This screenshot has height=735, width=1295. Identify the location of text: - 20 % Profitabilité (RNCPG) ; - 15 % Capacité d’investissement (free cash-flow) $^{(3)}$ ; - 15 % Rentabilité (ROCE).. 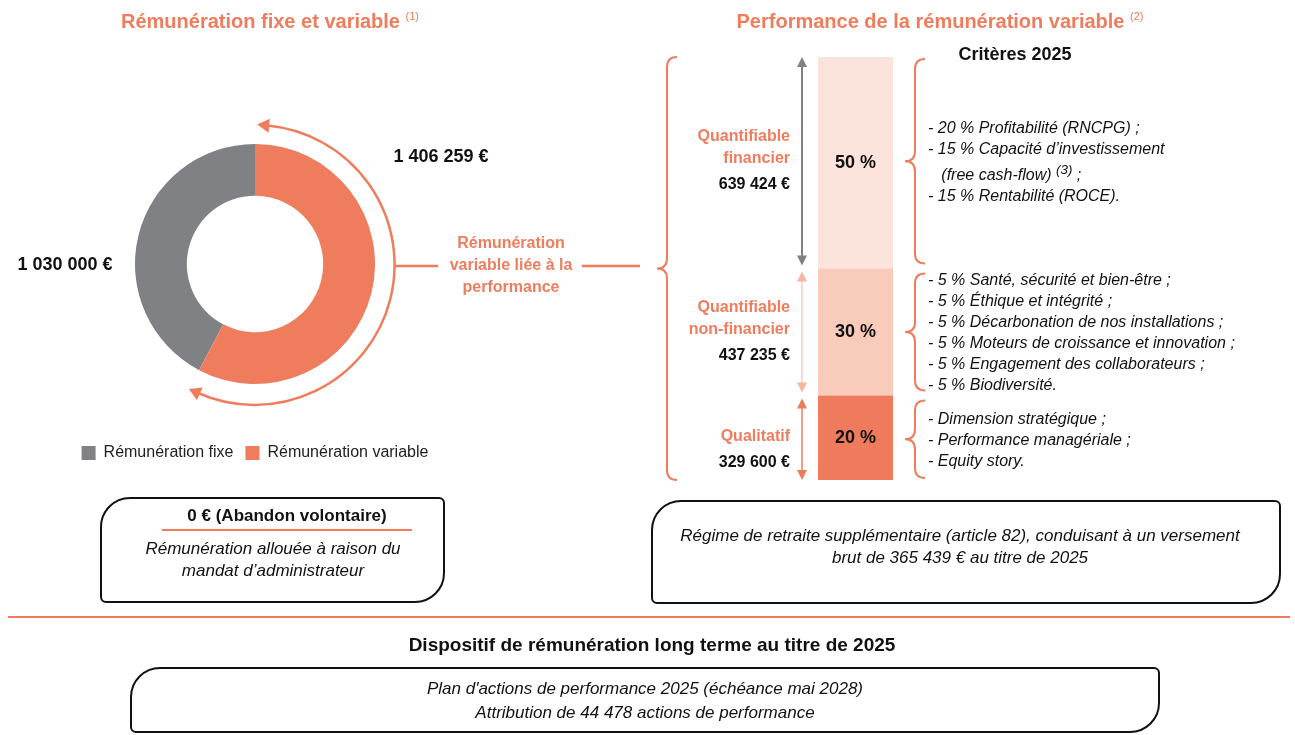
(1046, 162).